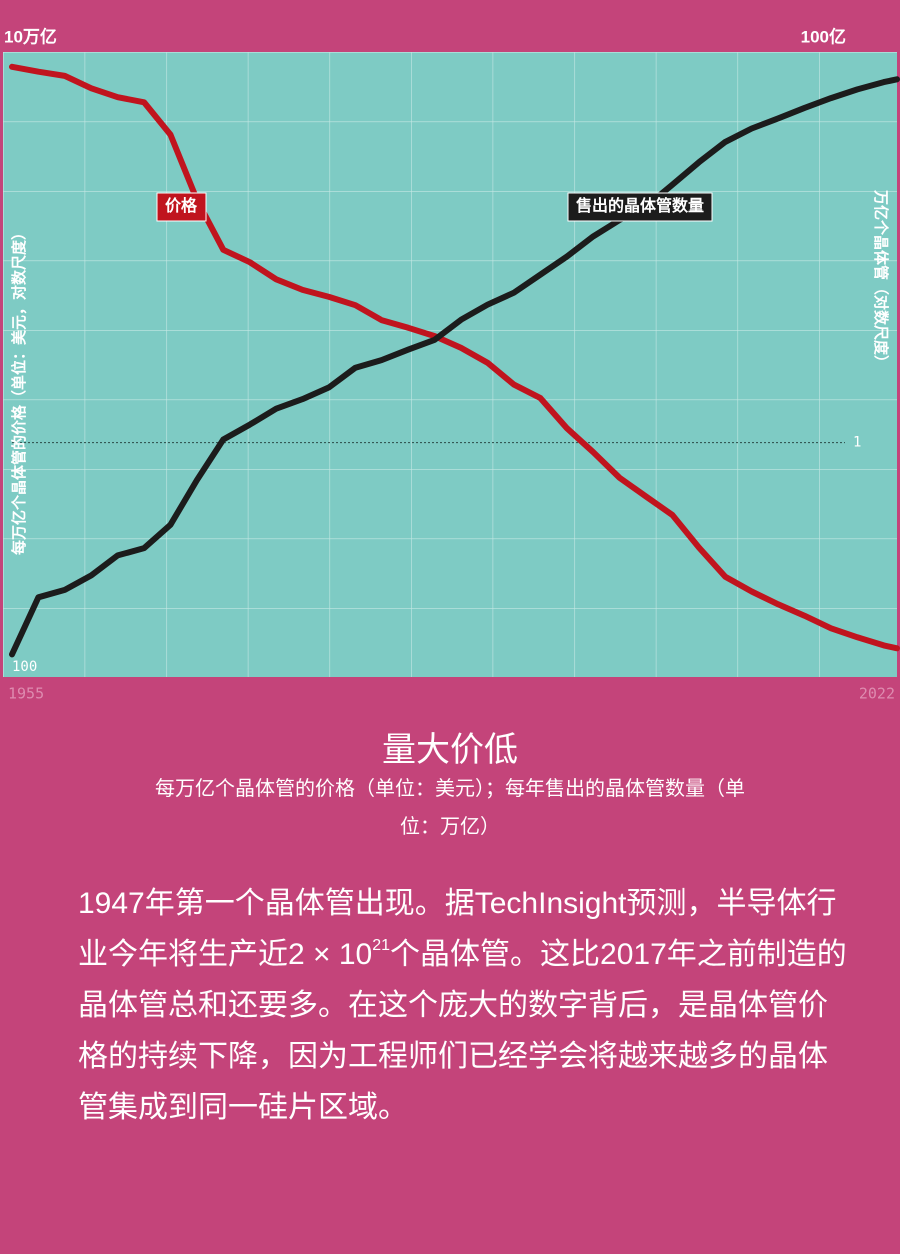  Describe the element at coordinates (877, 694) in the screenshot. I see `x-tick-label: 2022` at that location.